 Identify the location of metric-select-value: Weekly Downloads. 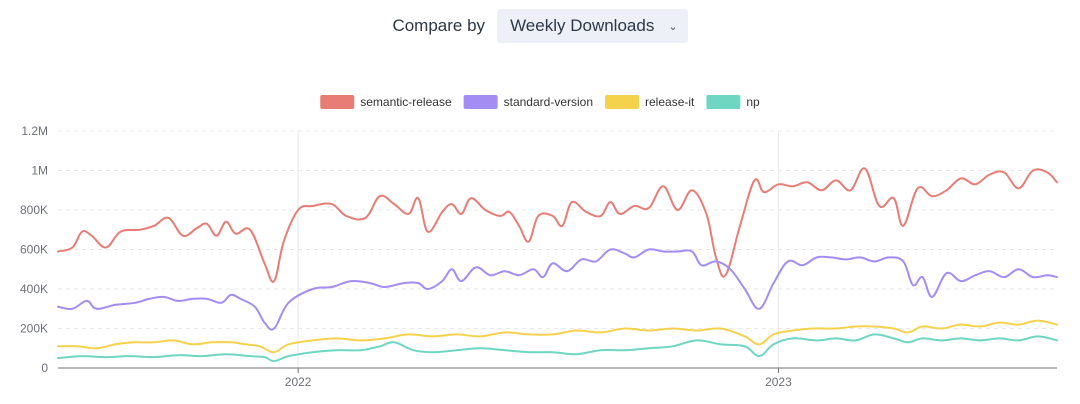
(582, 25).